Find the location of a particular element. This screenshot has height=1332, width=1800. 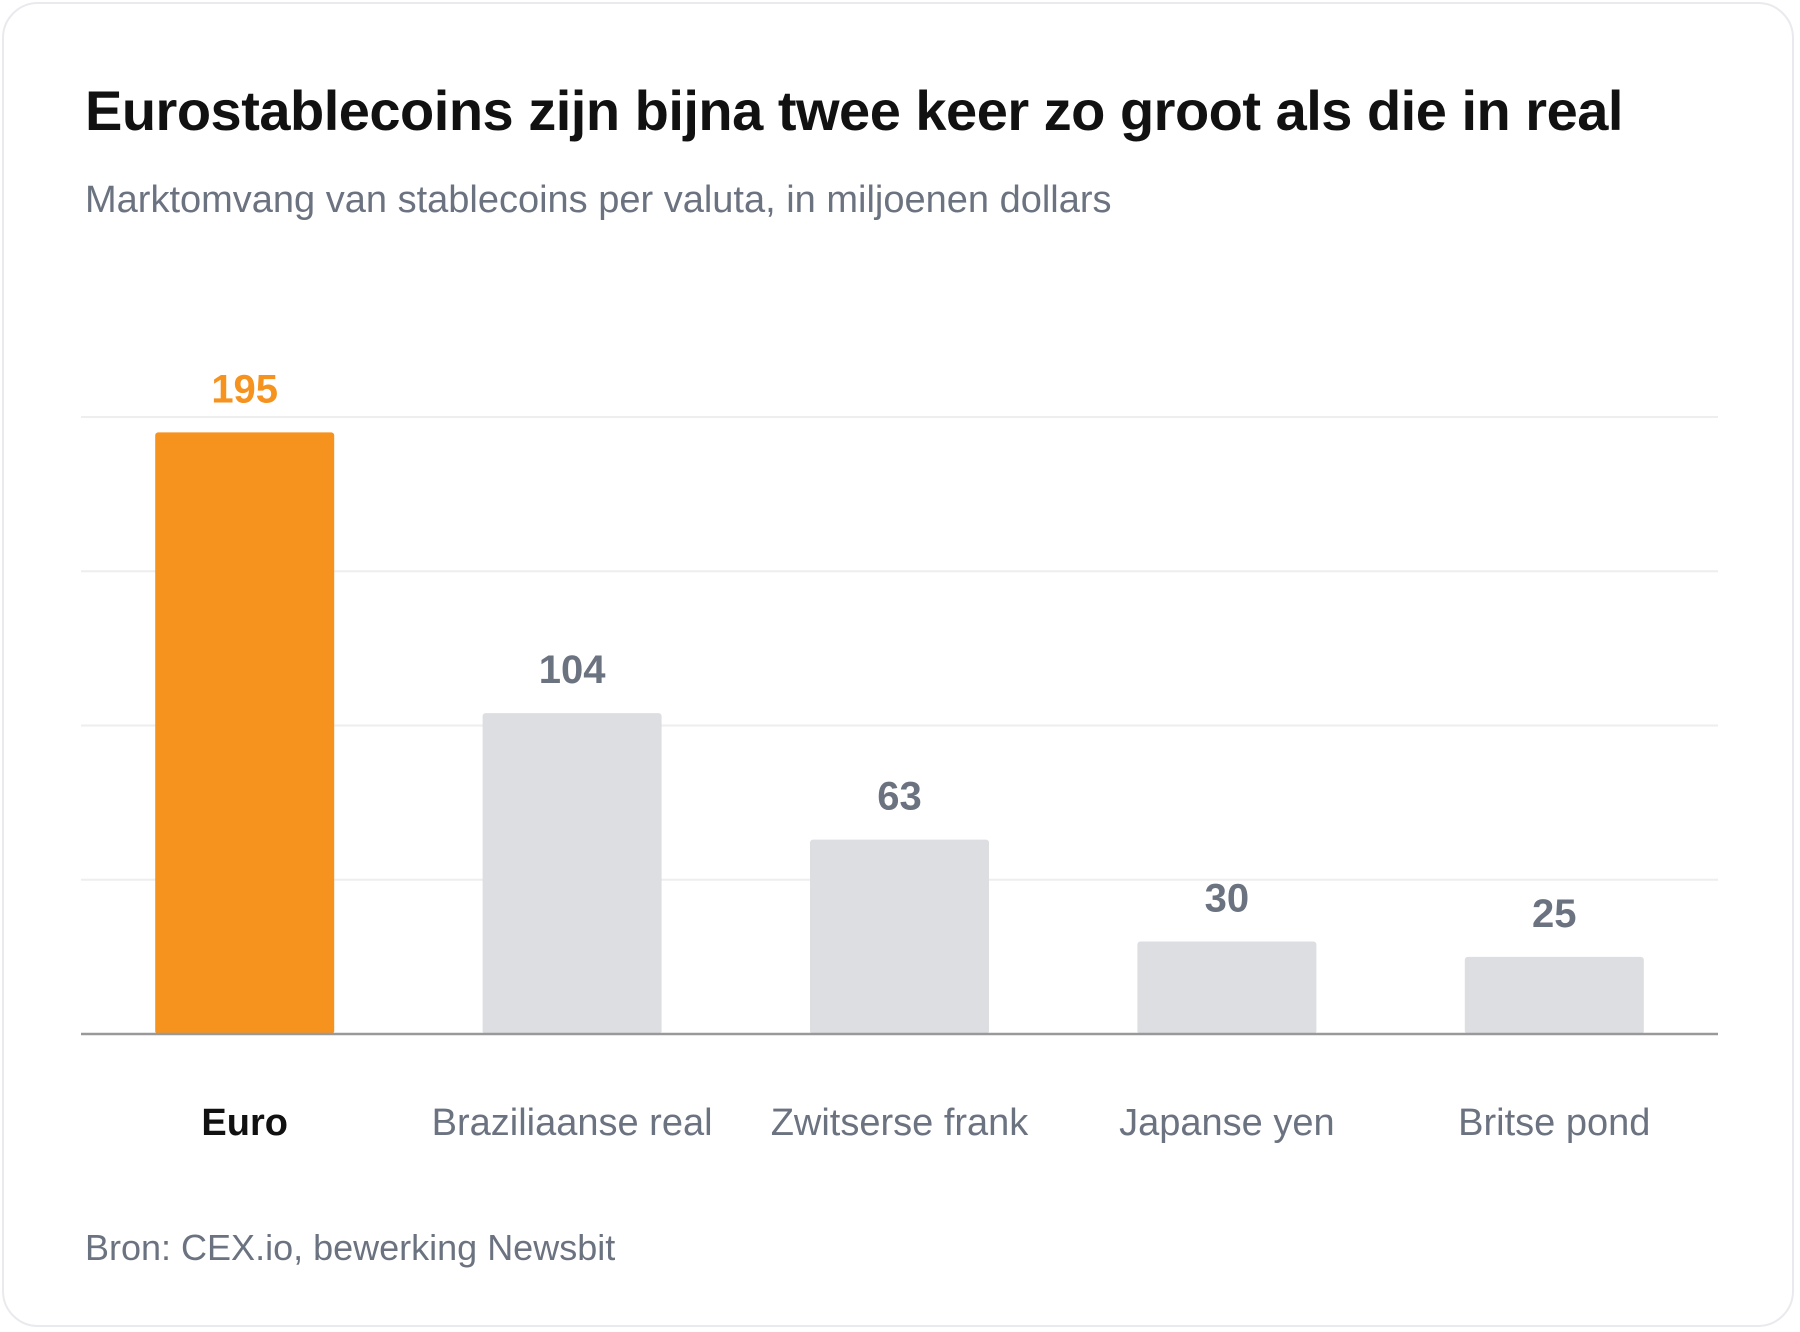

value-label: 25 is located at coordinates (1554, 914).